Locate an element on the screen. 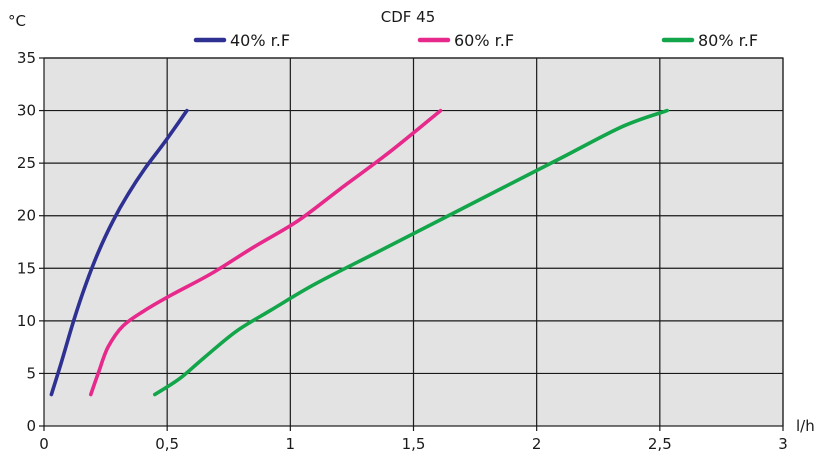 Image resolution: width=833 pixels, height=459 pixels. legend: 40% r.F 60% r.F 80% r.F is located at coordinates (475, 40).